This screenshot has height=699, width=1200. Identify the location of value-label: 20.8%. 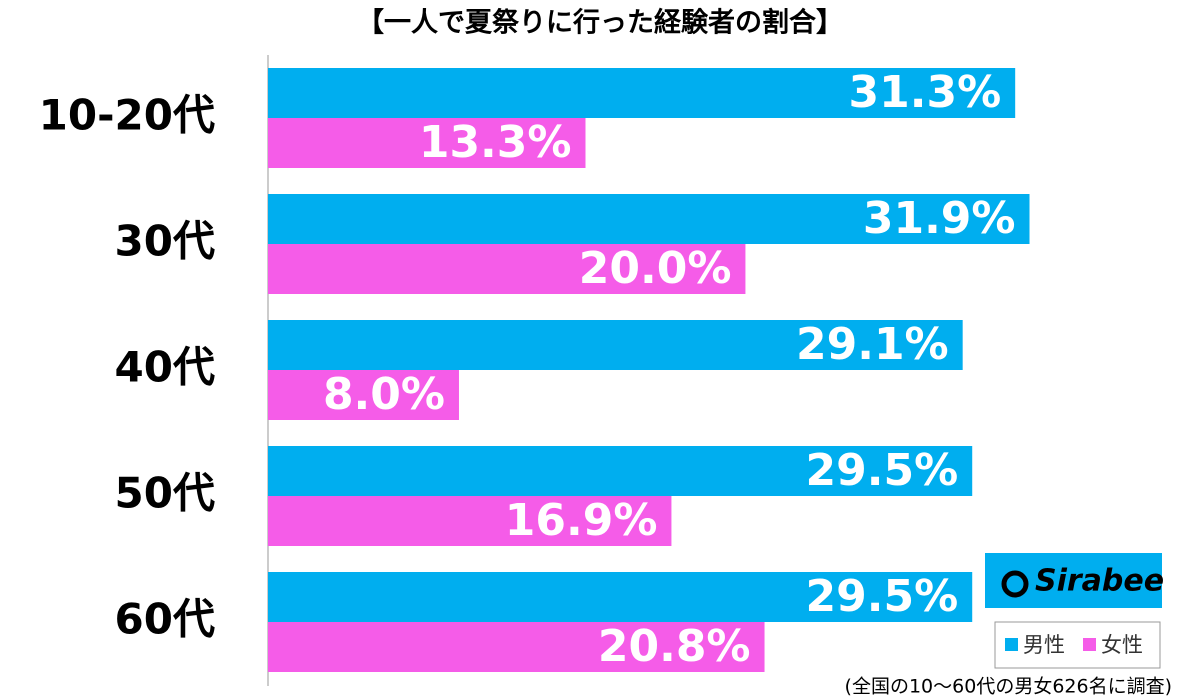
(674, 646).